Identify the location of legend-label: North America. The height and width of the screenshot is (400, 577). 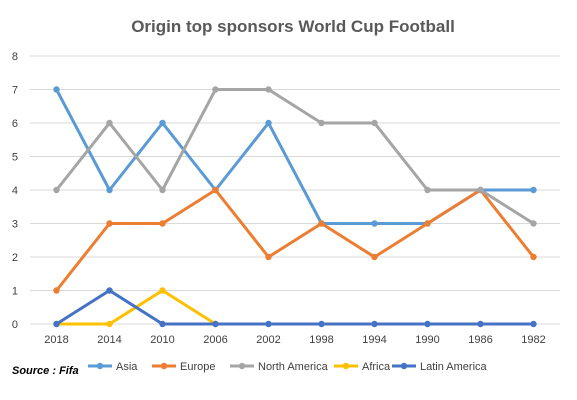
(293, 367).